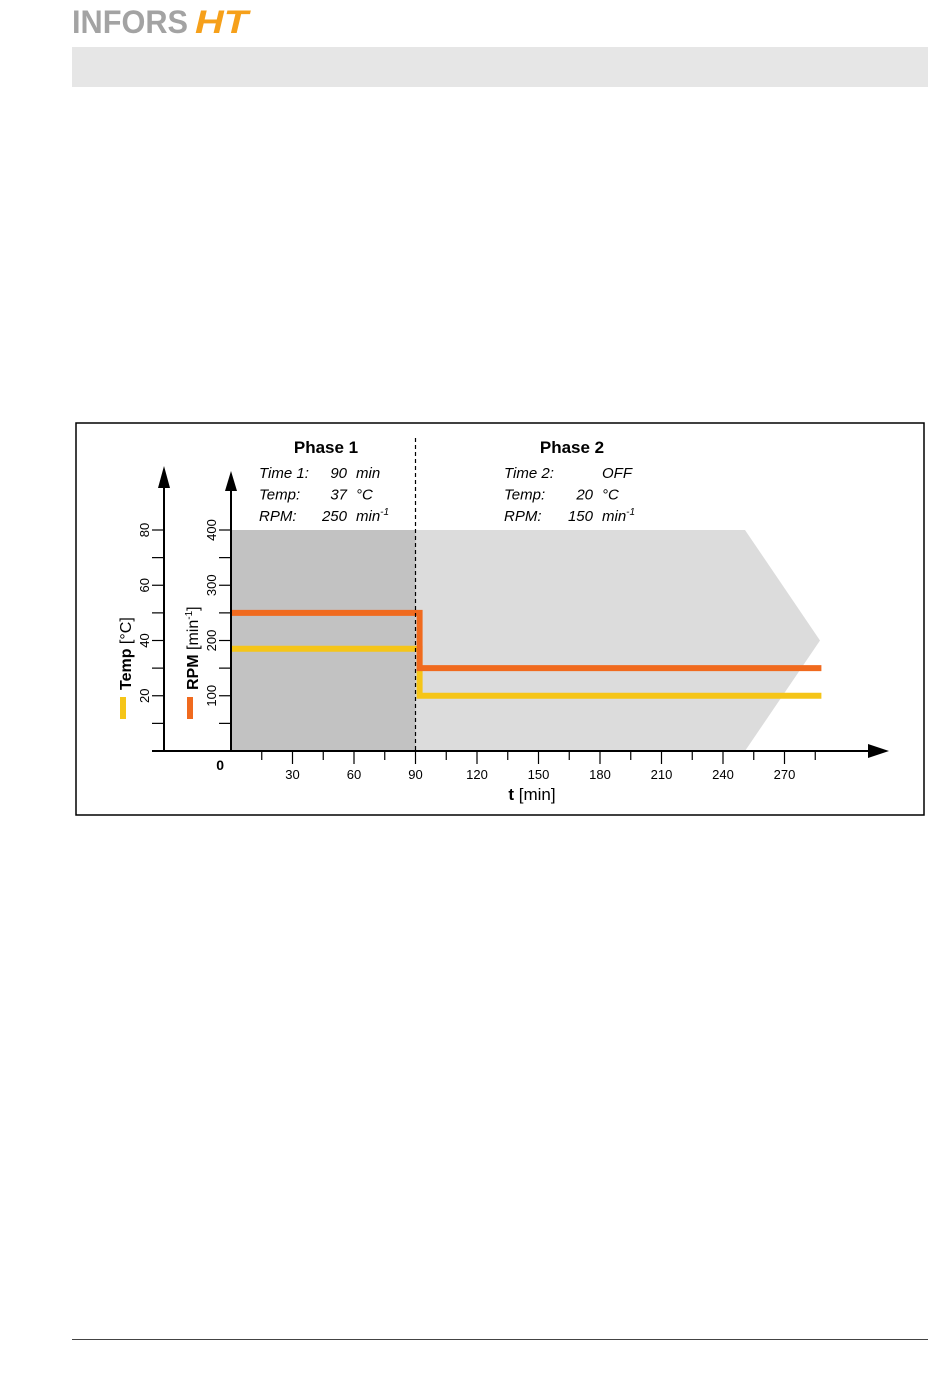 The width and height of the screenshot is (950, 1387). I want to click on rpm-tick-label: 400, so click(211, 530).